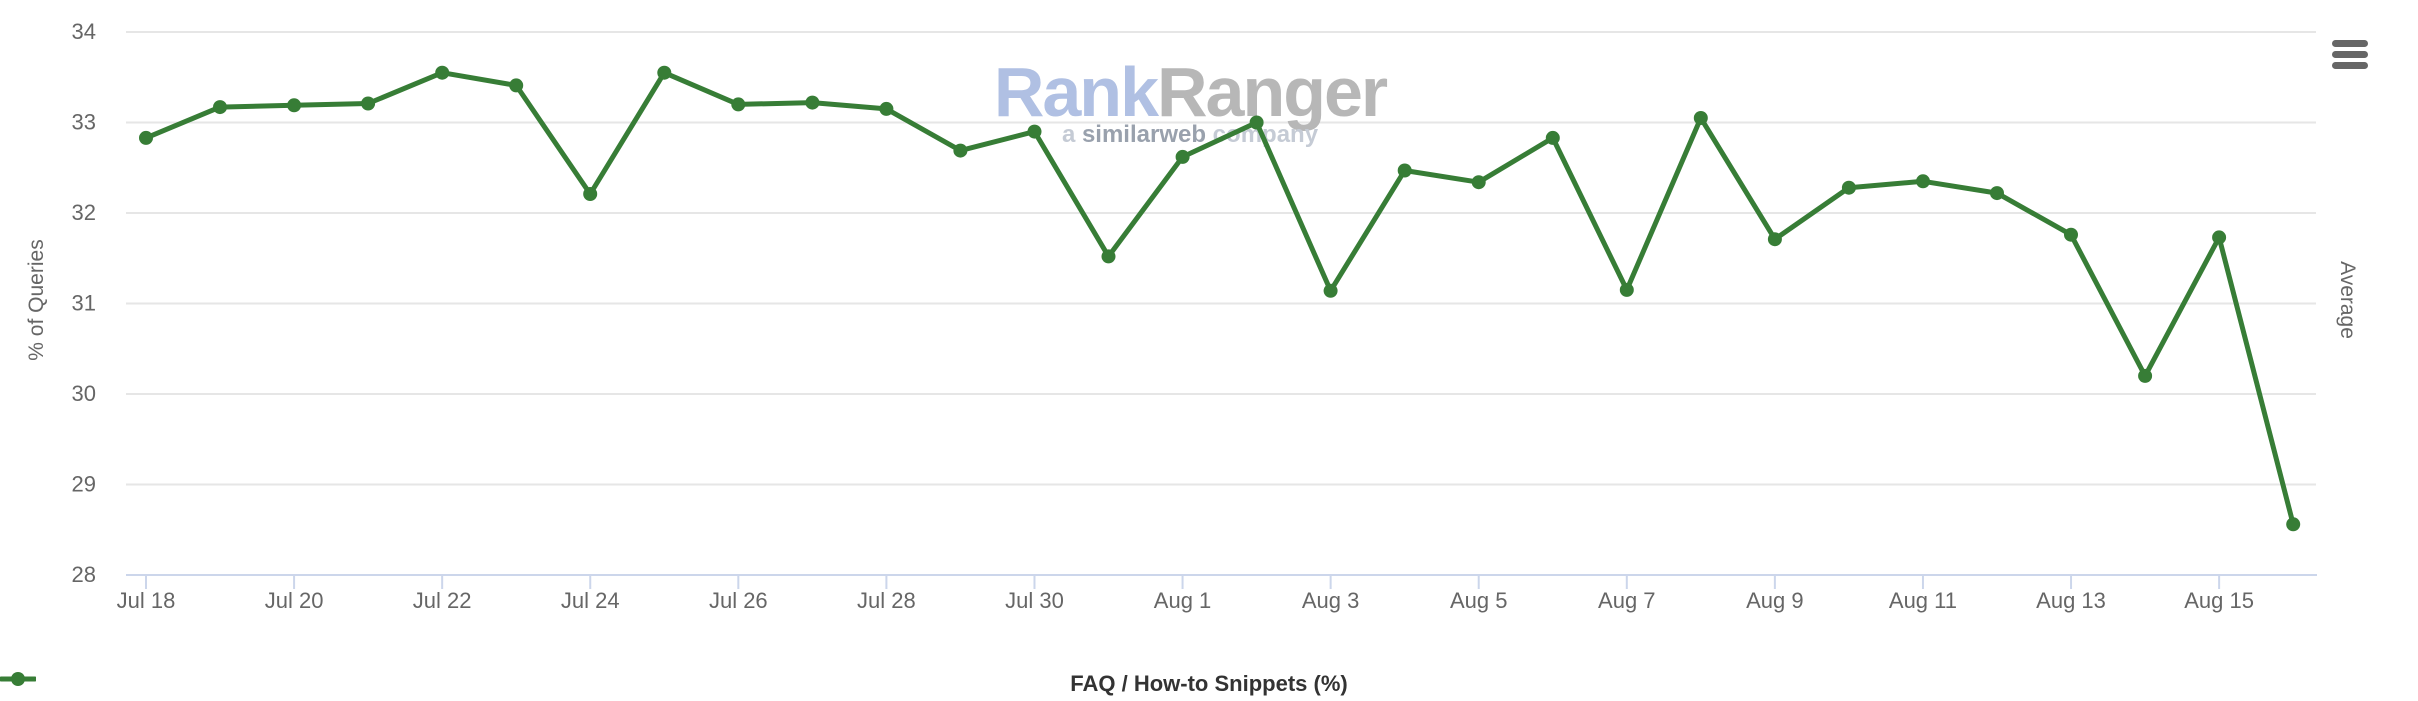  What do you see at coordinates (886, 600) in the screenshot?
I see `x-axis-tick-label: Jul 28` at bounding box center [886, 600].